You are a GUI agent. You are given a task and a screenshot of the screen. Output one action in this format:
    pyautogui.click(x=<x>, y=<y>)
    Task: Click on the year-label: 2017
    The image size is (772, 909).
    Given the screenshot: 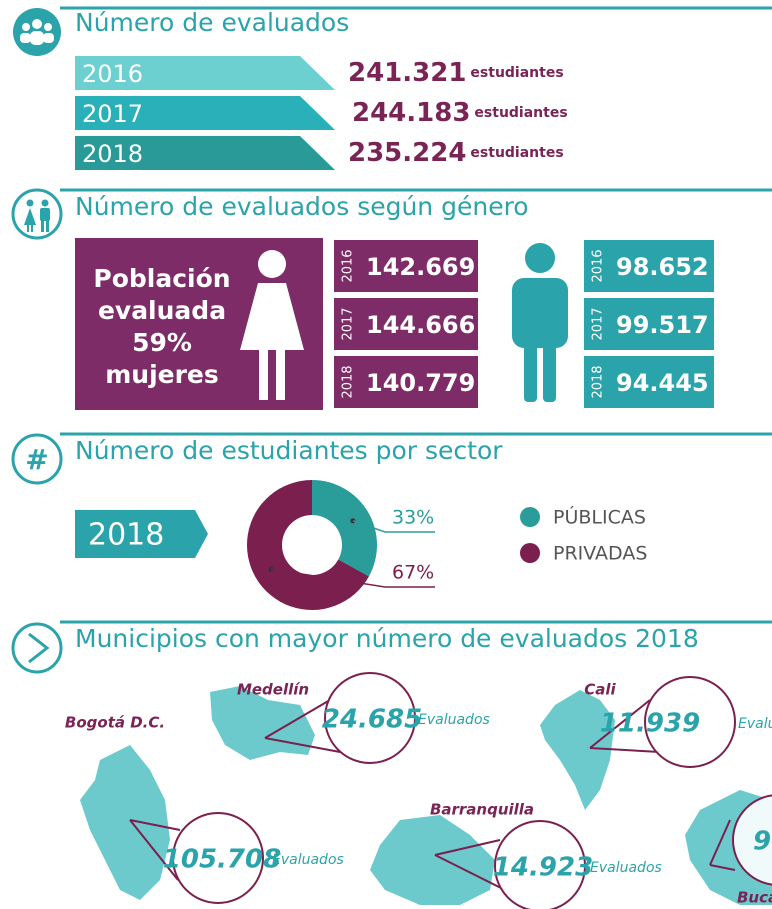 What is the action you would take?
    pyautogui.click(x=112, y=114)
    